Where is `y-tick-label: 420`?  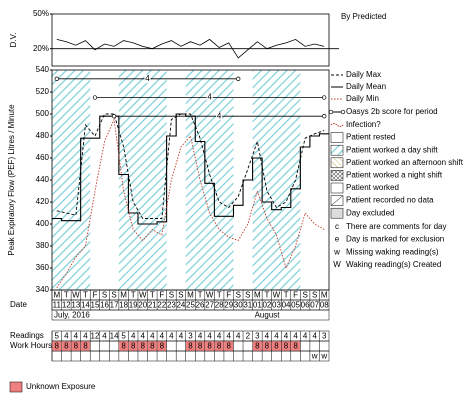
y-tick-label: 420 is located at coordinates (43, 201).